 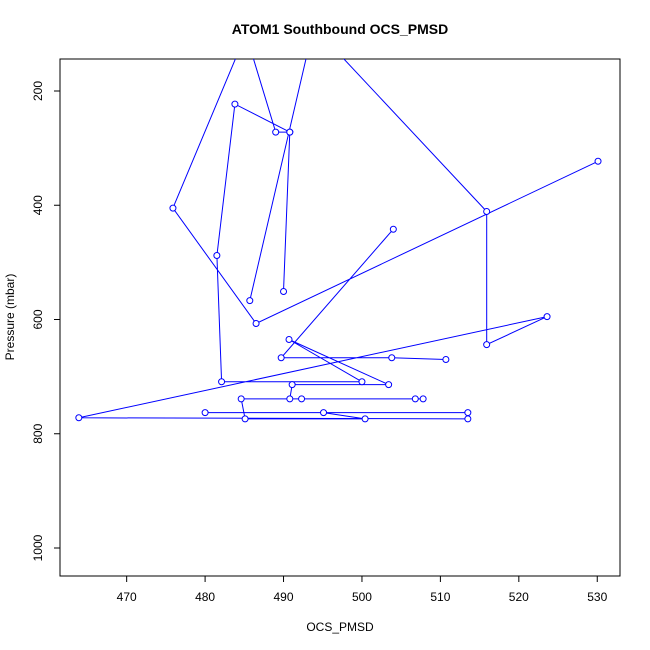 What do you see at coordinates (38, 91) in the screenshot?
I see `y-tick-label: 200` at bounding box center [38, 91].